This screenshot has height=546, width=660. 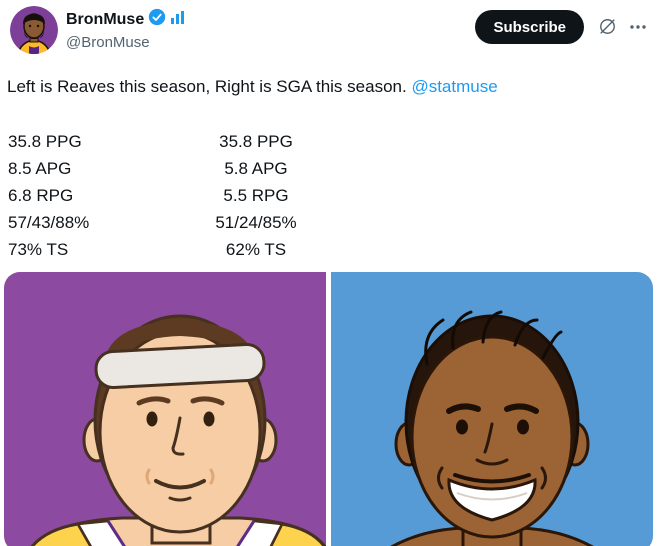 I want to click on mention-link: @statmuse, so click(x=454, y=86).